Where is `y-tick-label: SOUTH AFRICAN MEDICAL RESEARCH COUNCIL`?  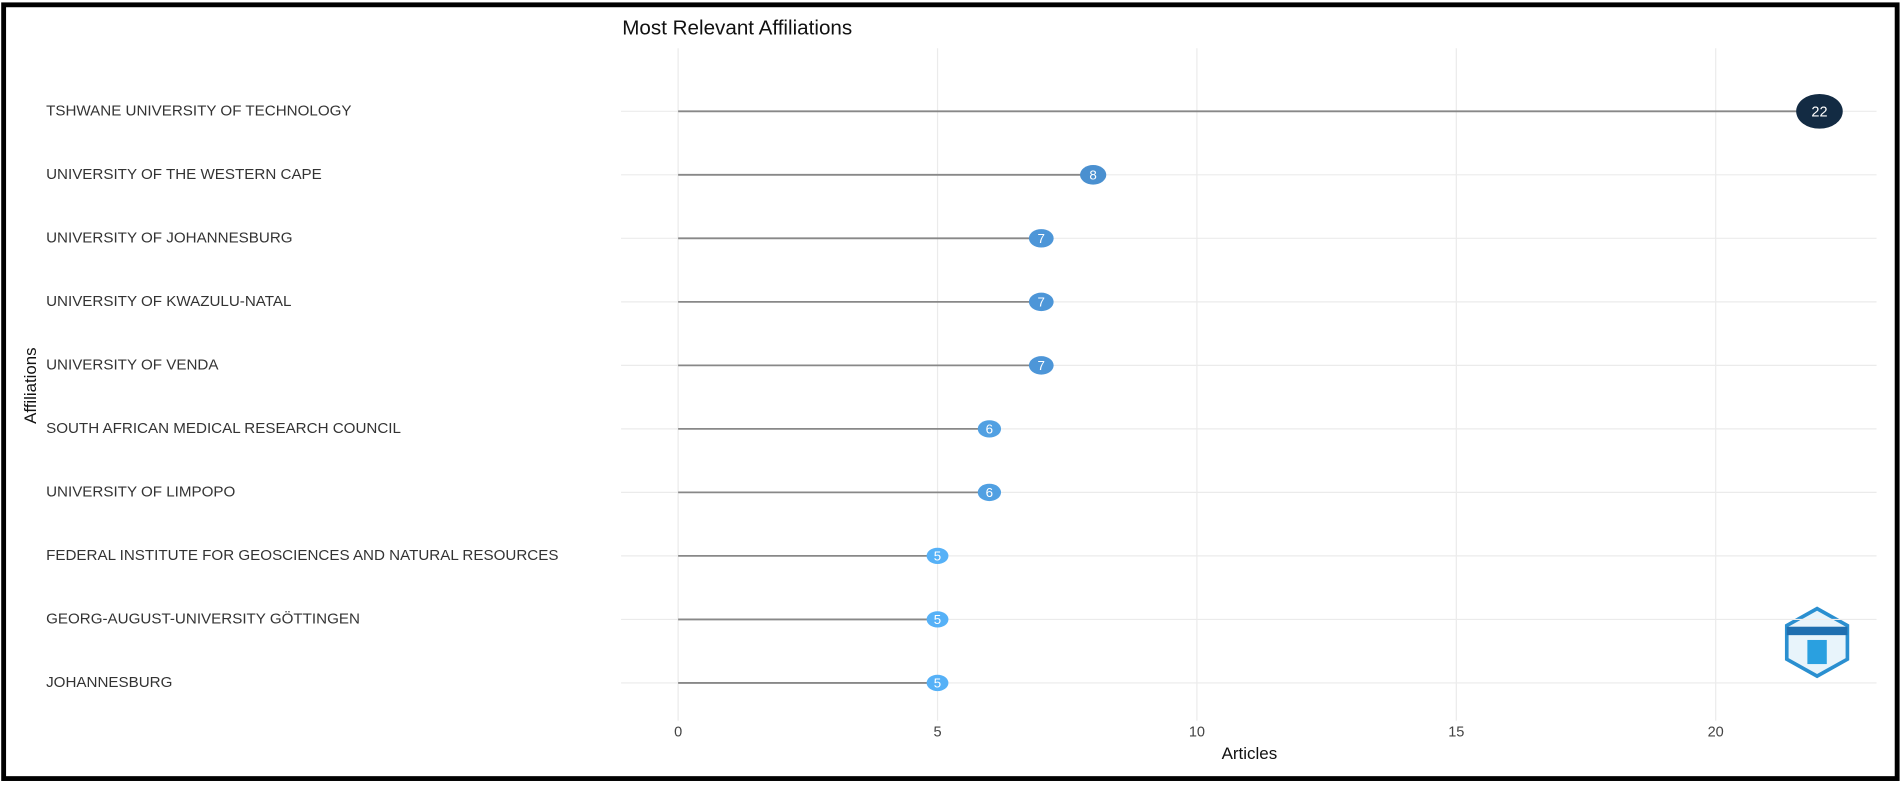
y-tick-label: SOUTH AFRICAN MEDICAL RESEARCH COUNCIL is located at coordinates (223, 428).